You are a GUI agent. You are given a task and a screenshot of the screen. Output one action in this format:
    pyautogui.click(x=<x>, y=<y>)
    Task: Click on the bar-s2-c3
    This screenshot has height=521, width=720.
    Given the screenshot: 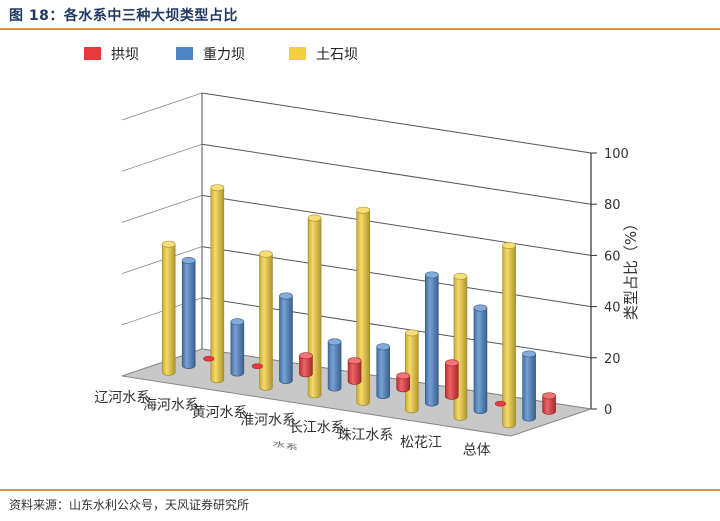 What is the action you would take?
    pyautogui.click(x=314, y=306)
    